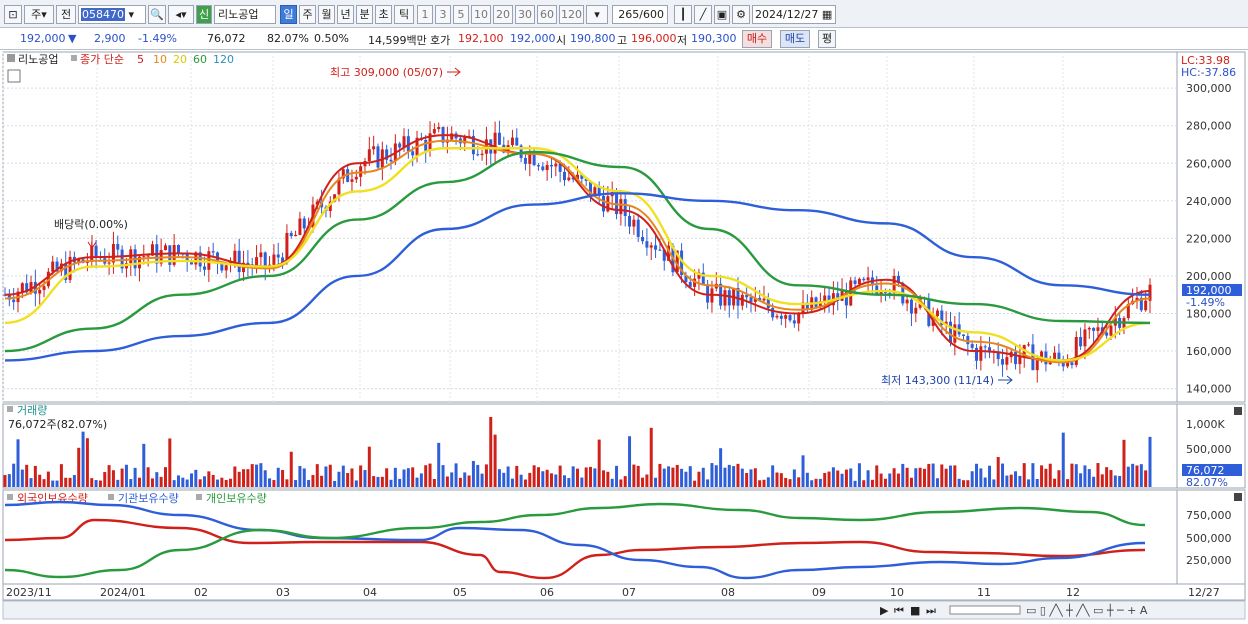 The width and height of the screenshot is (1248, 624). I want to click on candle-icon: ┃, so click(683, 14).